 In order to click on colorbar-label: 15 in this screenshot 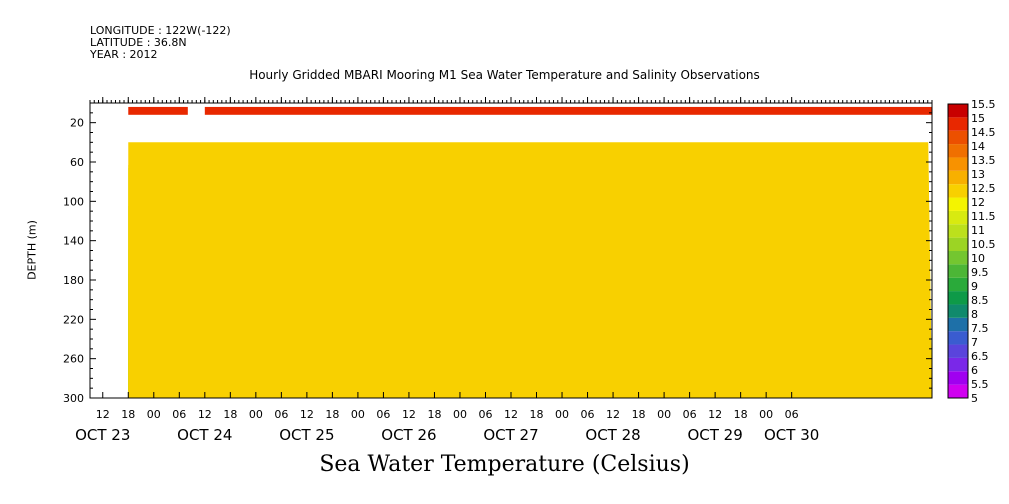, I will do `click(978, 118)`.